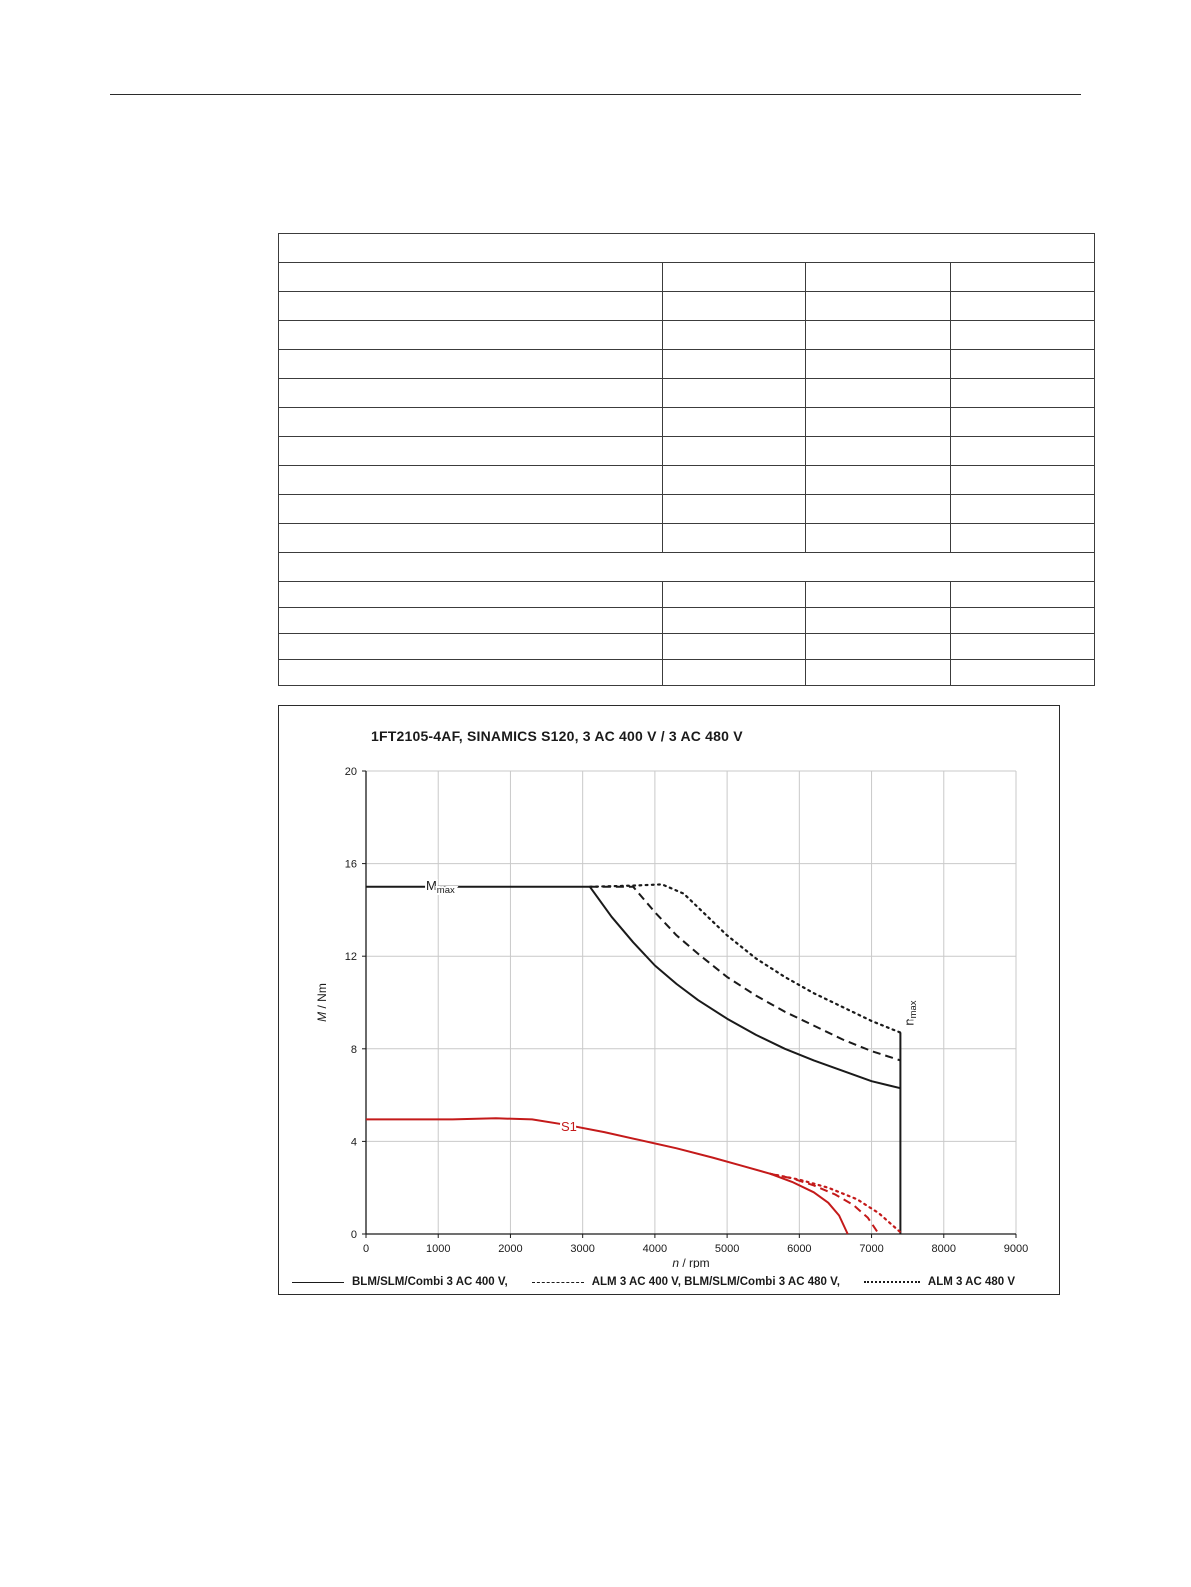 This screenshot has width=1191, height=1587. I want to click on series-s1-dotted, so click(836, 1203).